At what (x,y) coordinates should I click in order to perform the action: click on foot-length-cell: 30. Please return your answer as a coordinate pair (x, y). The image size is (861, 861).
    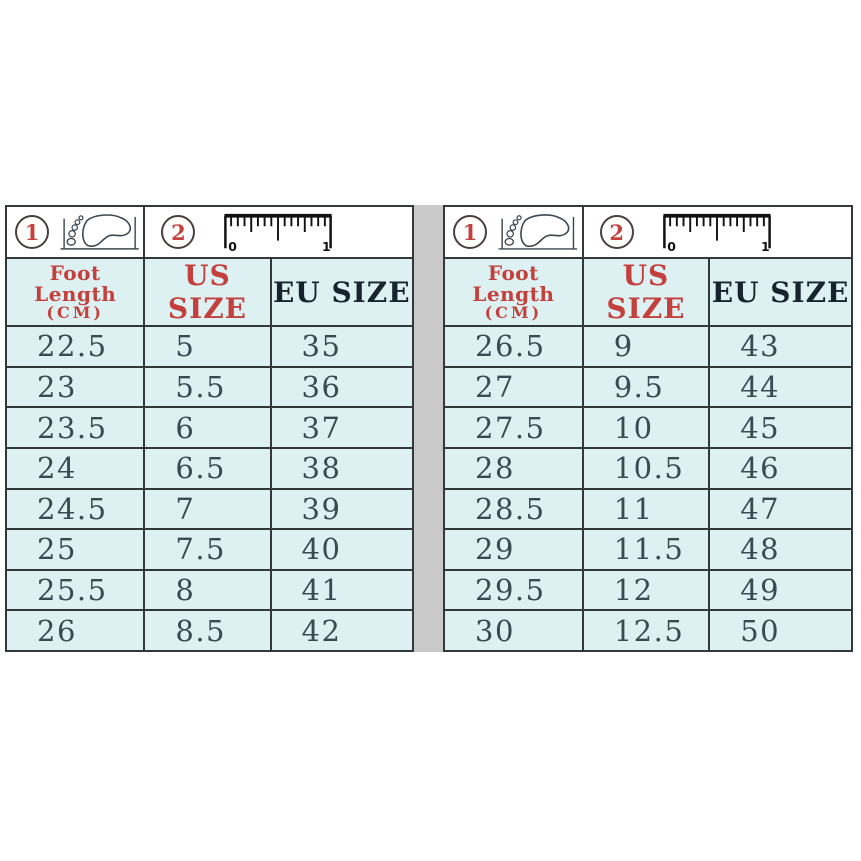
    Looking at the image, I should click on (513, 630).